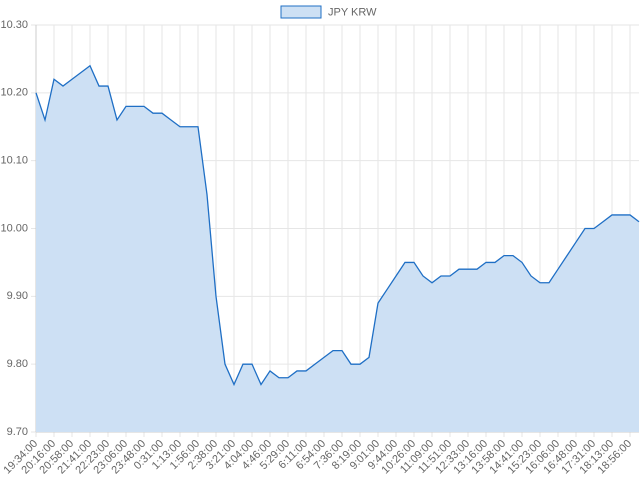  I want to click on y-tick-label: 9.80, so click(17, 364).